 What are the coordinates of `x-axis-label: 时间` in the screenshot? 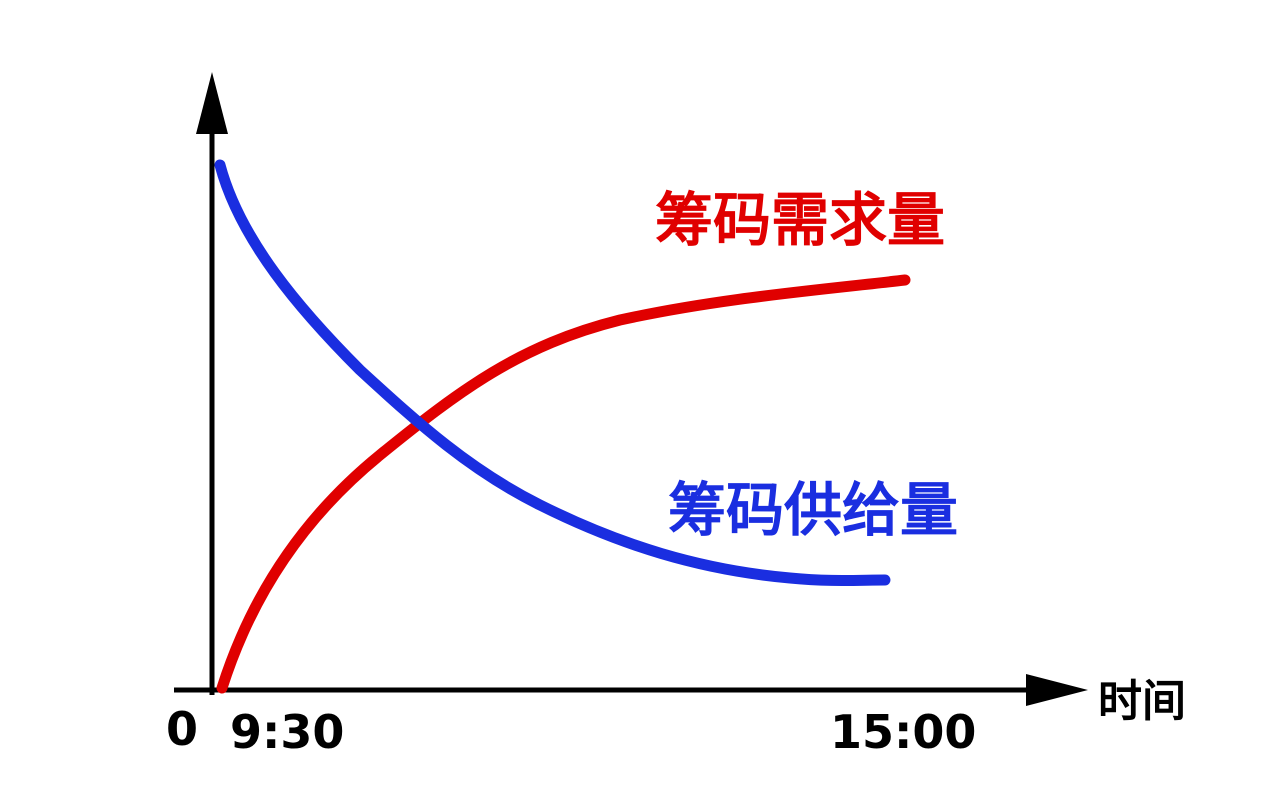 It's located at (1142, 701).